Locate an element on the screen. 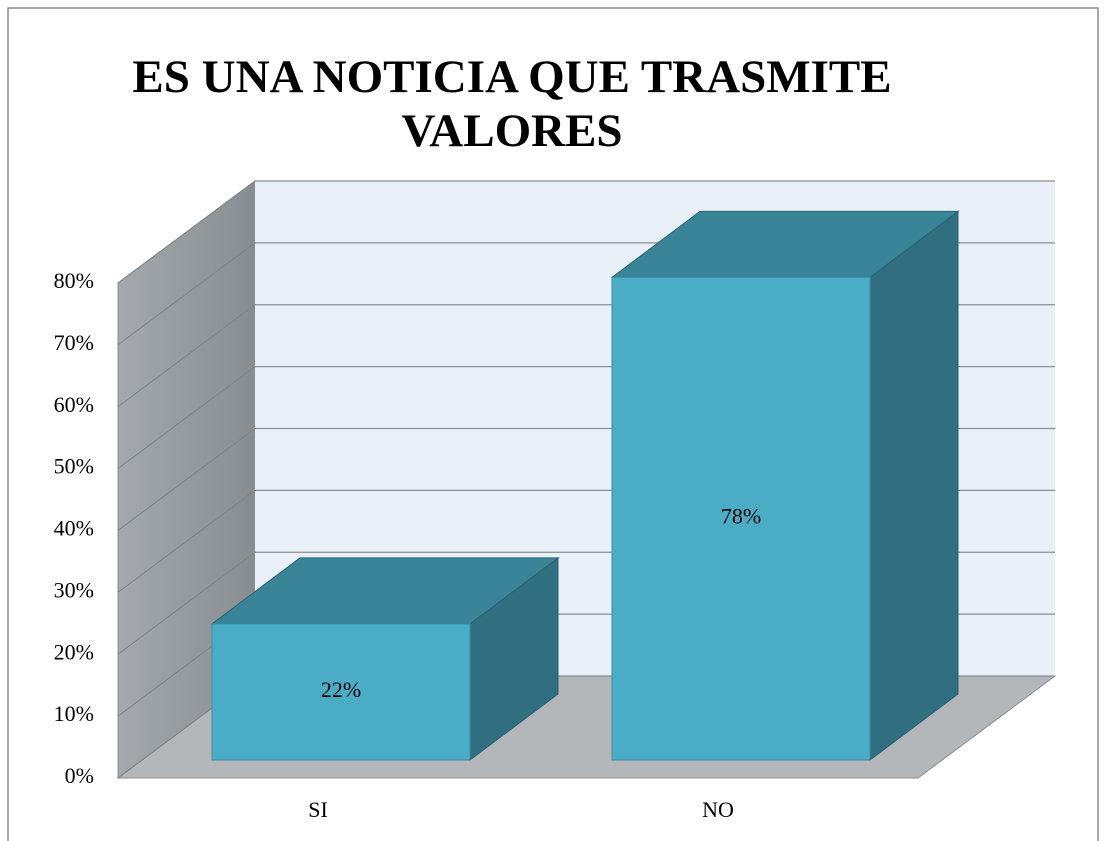 This screenshot has height=841, width=1107. y-tick-label: 50% is located at coordinates (74, 466).